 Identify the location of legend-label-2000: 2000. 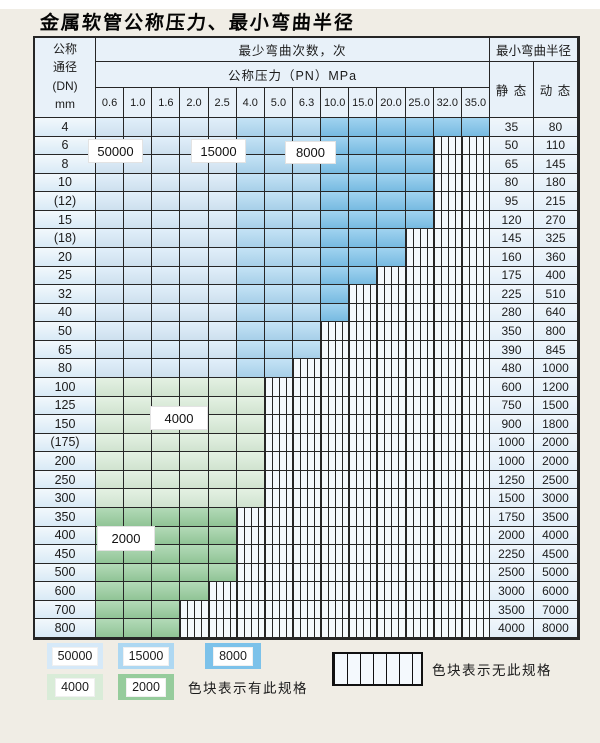
(146, 687).